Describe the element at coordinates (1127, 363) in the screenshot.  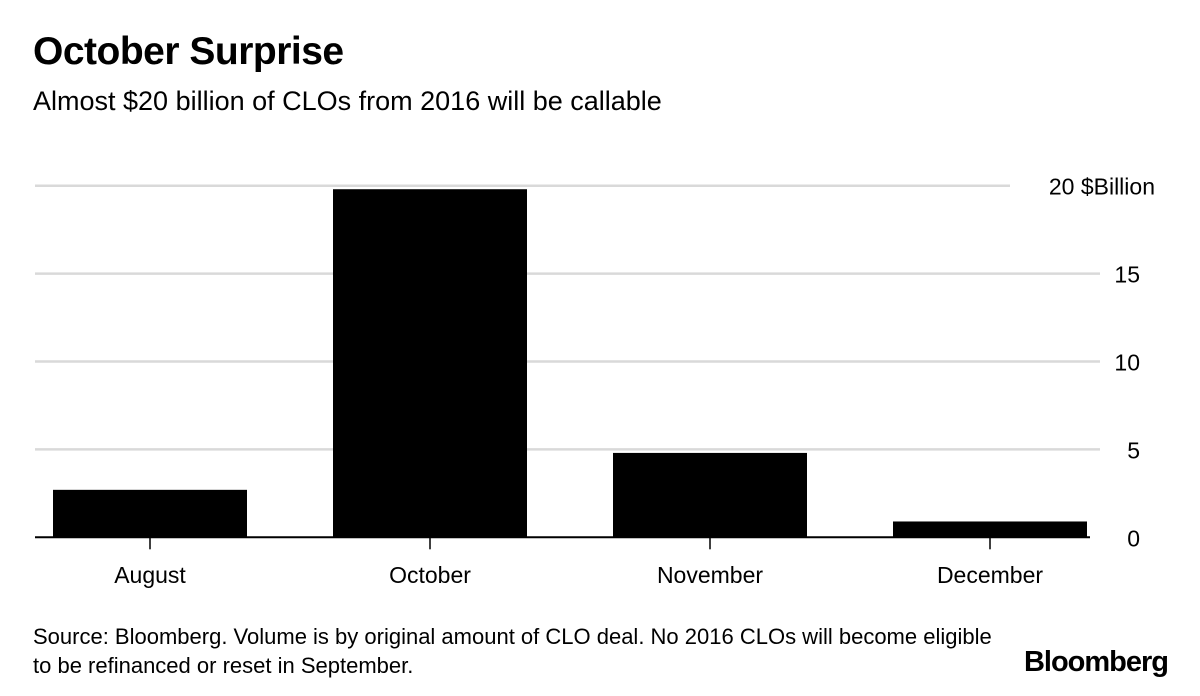
I see `y-tick-label: 10` at that location.